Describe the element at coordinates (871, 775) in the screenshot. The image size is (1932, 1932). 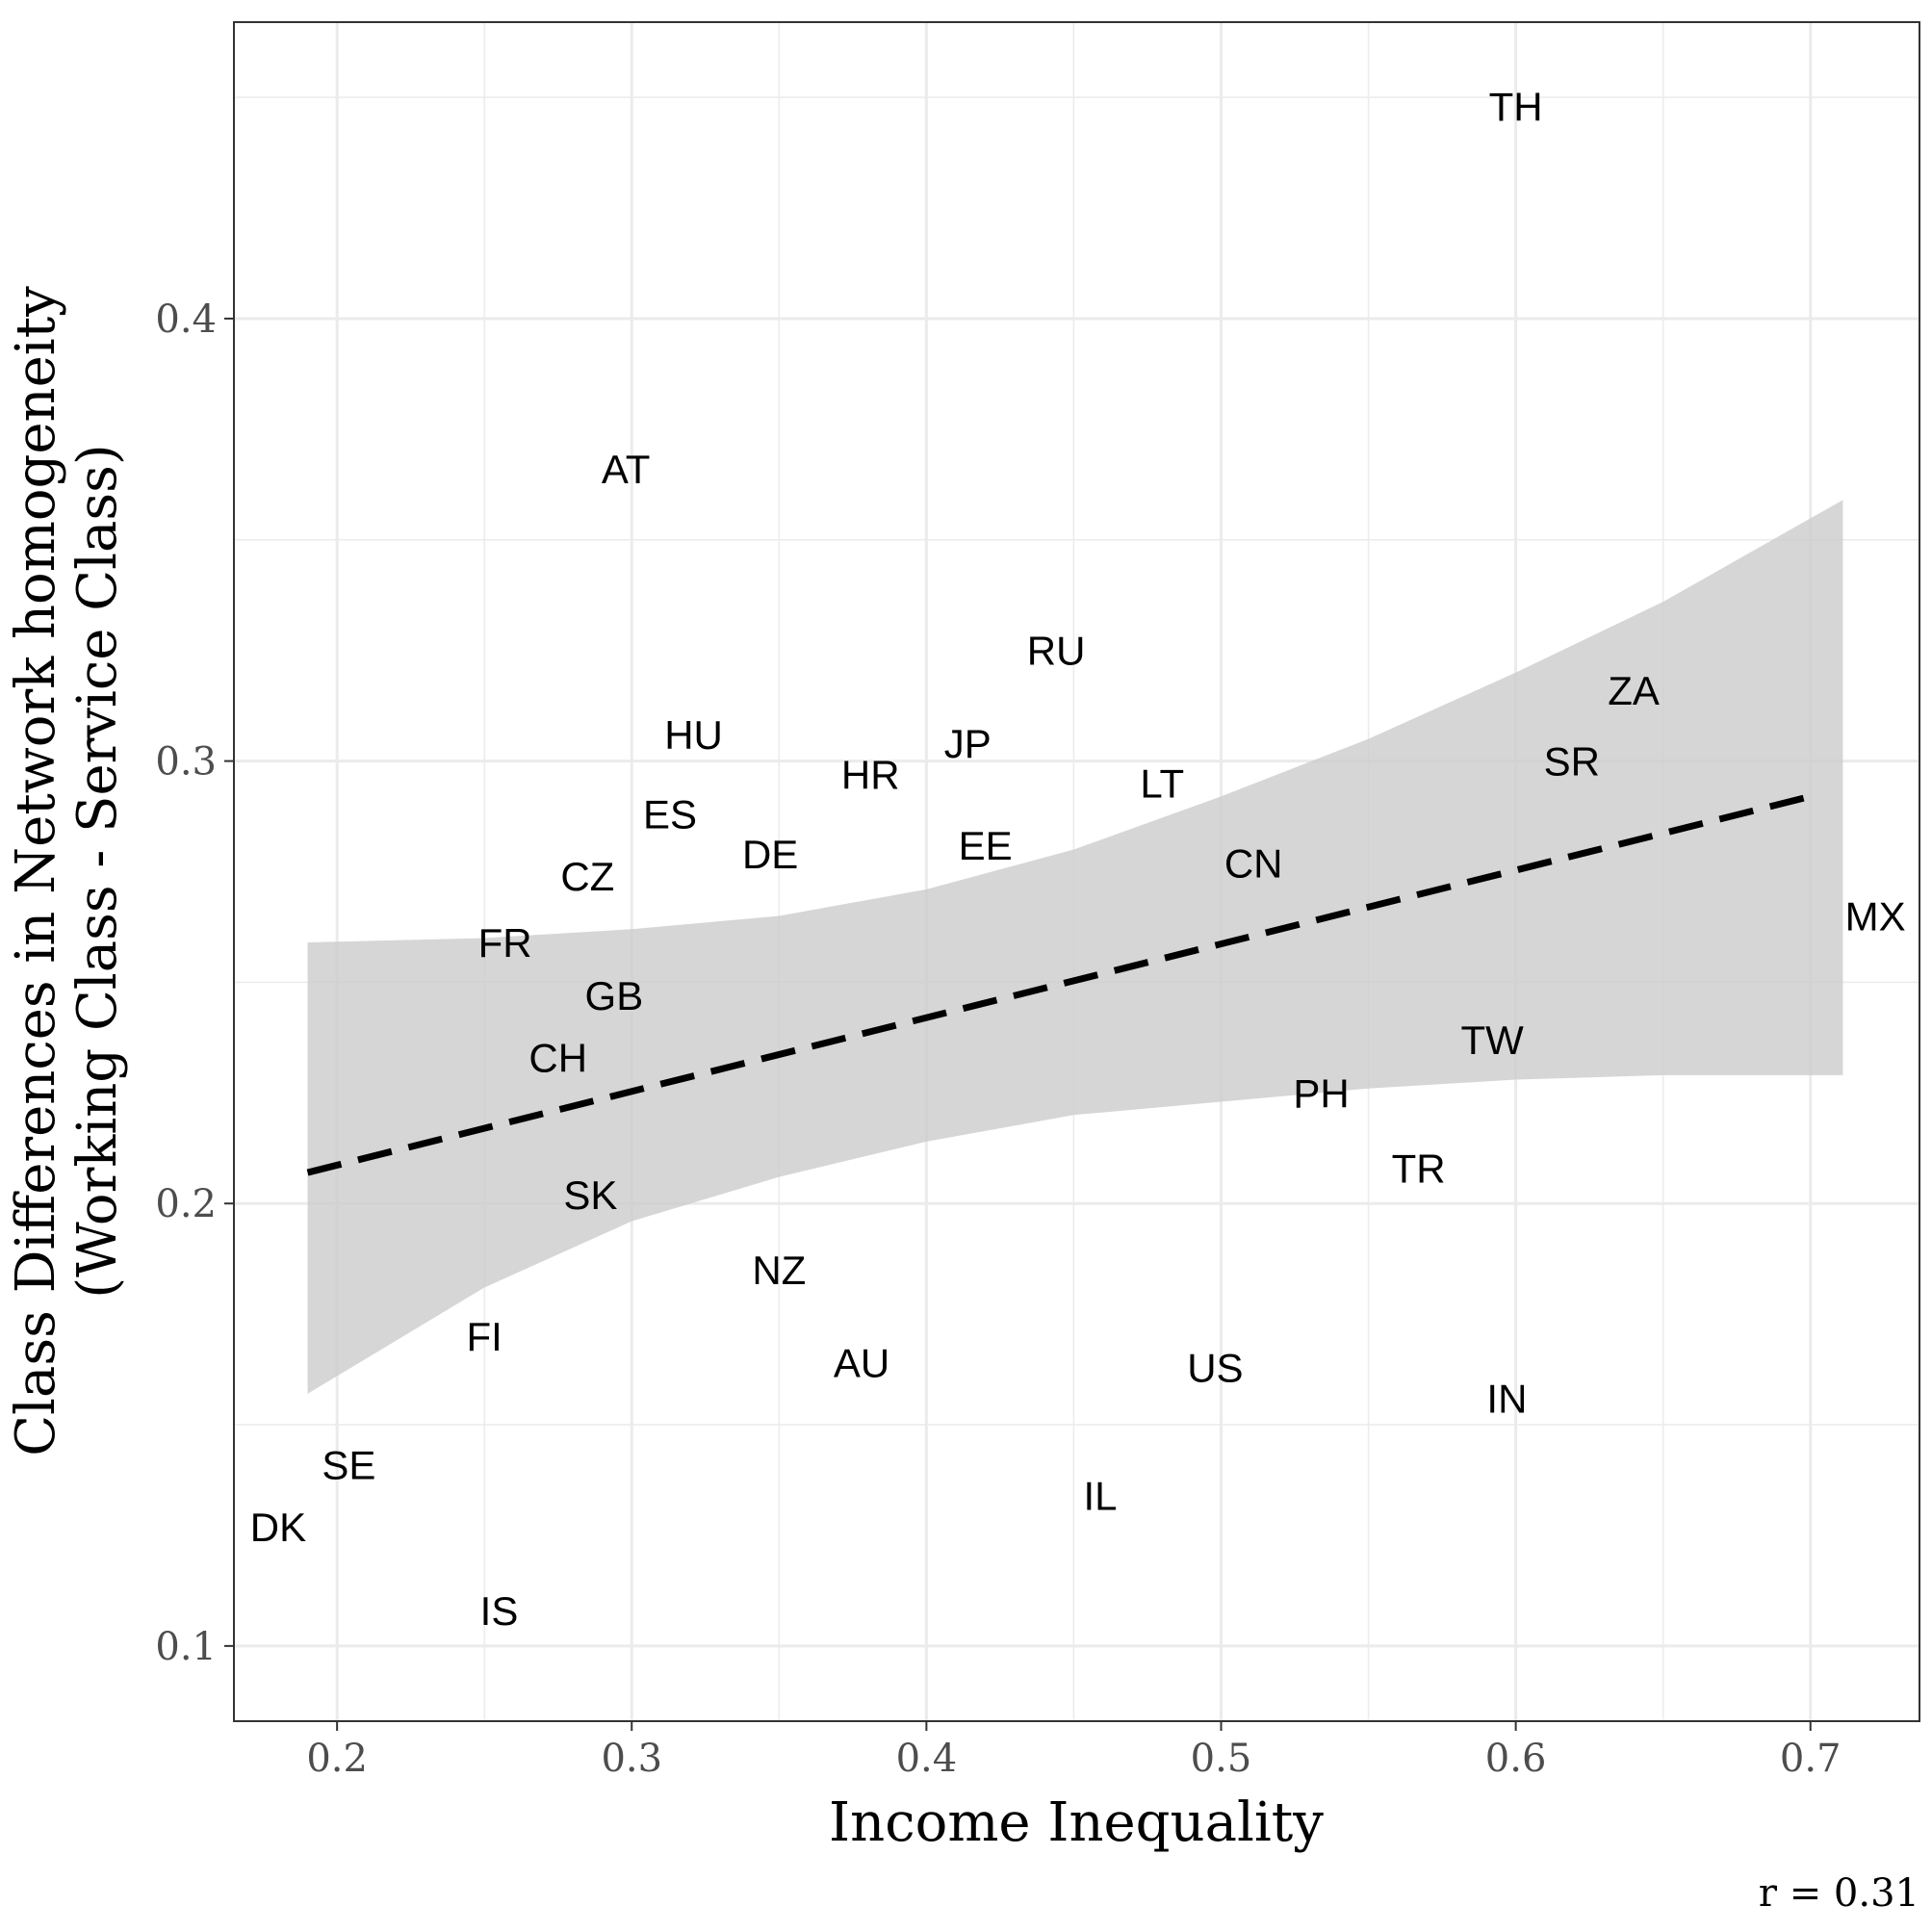
I see `point-label-hr: HR` at that location.